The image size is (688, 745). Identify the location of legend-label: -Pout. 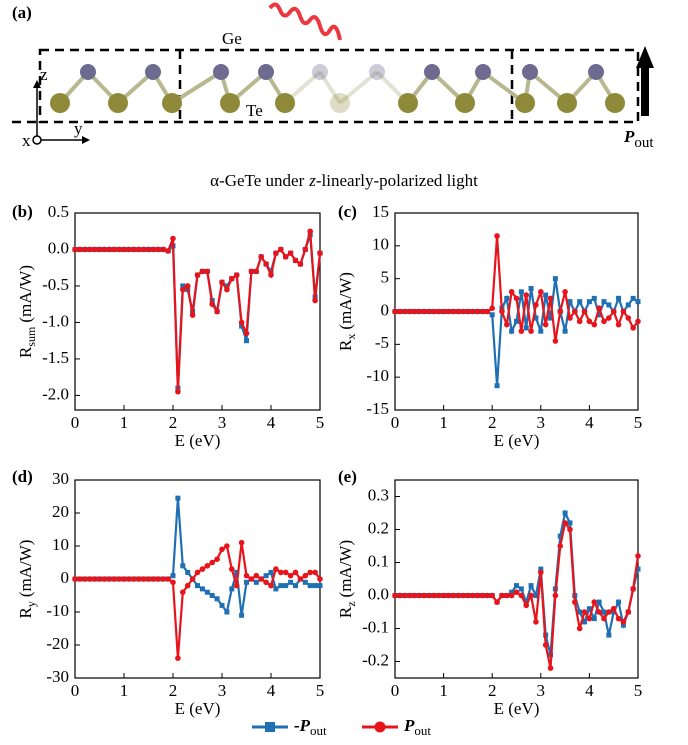
(310, 727).